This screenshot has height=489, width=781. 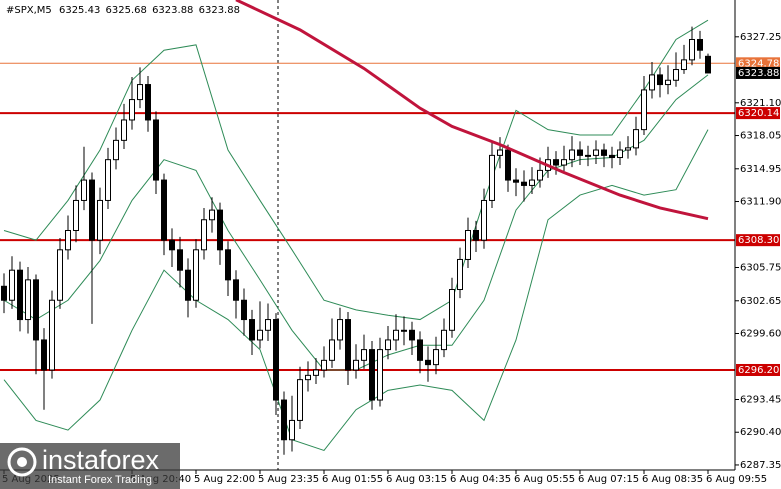 I want to click on watermark-brand: instaforex, so click(x=101, y=460).